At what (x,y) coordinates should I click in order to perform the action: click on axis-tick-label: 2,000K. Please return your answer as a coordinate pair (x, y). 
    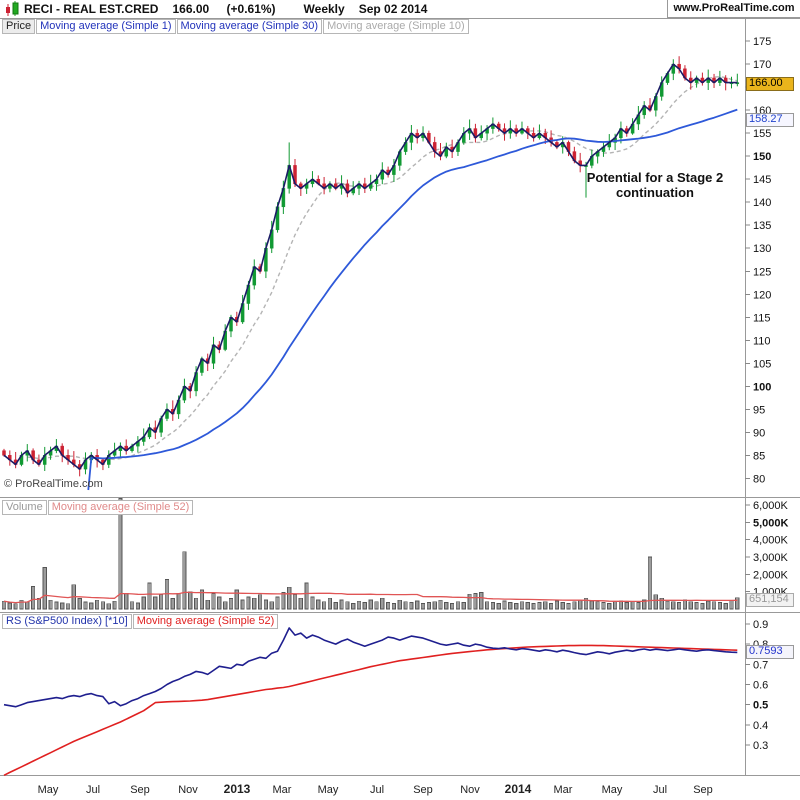
    Looking at the image, I should click on (771, 575).